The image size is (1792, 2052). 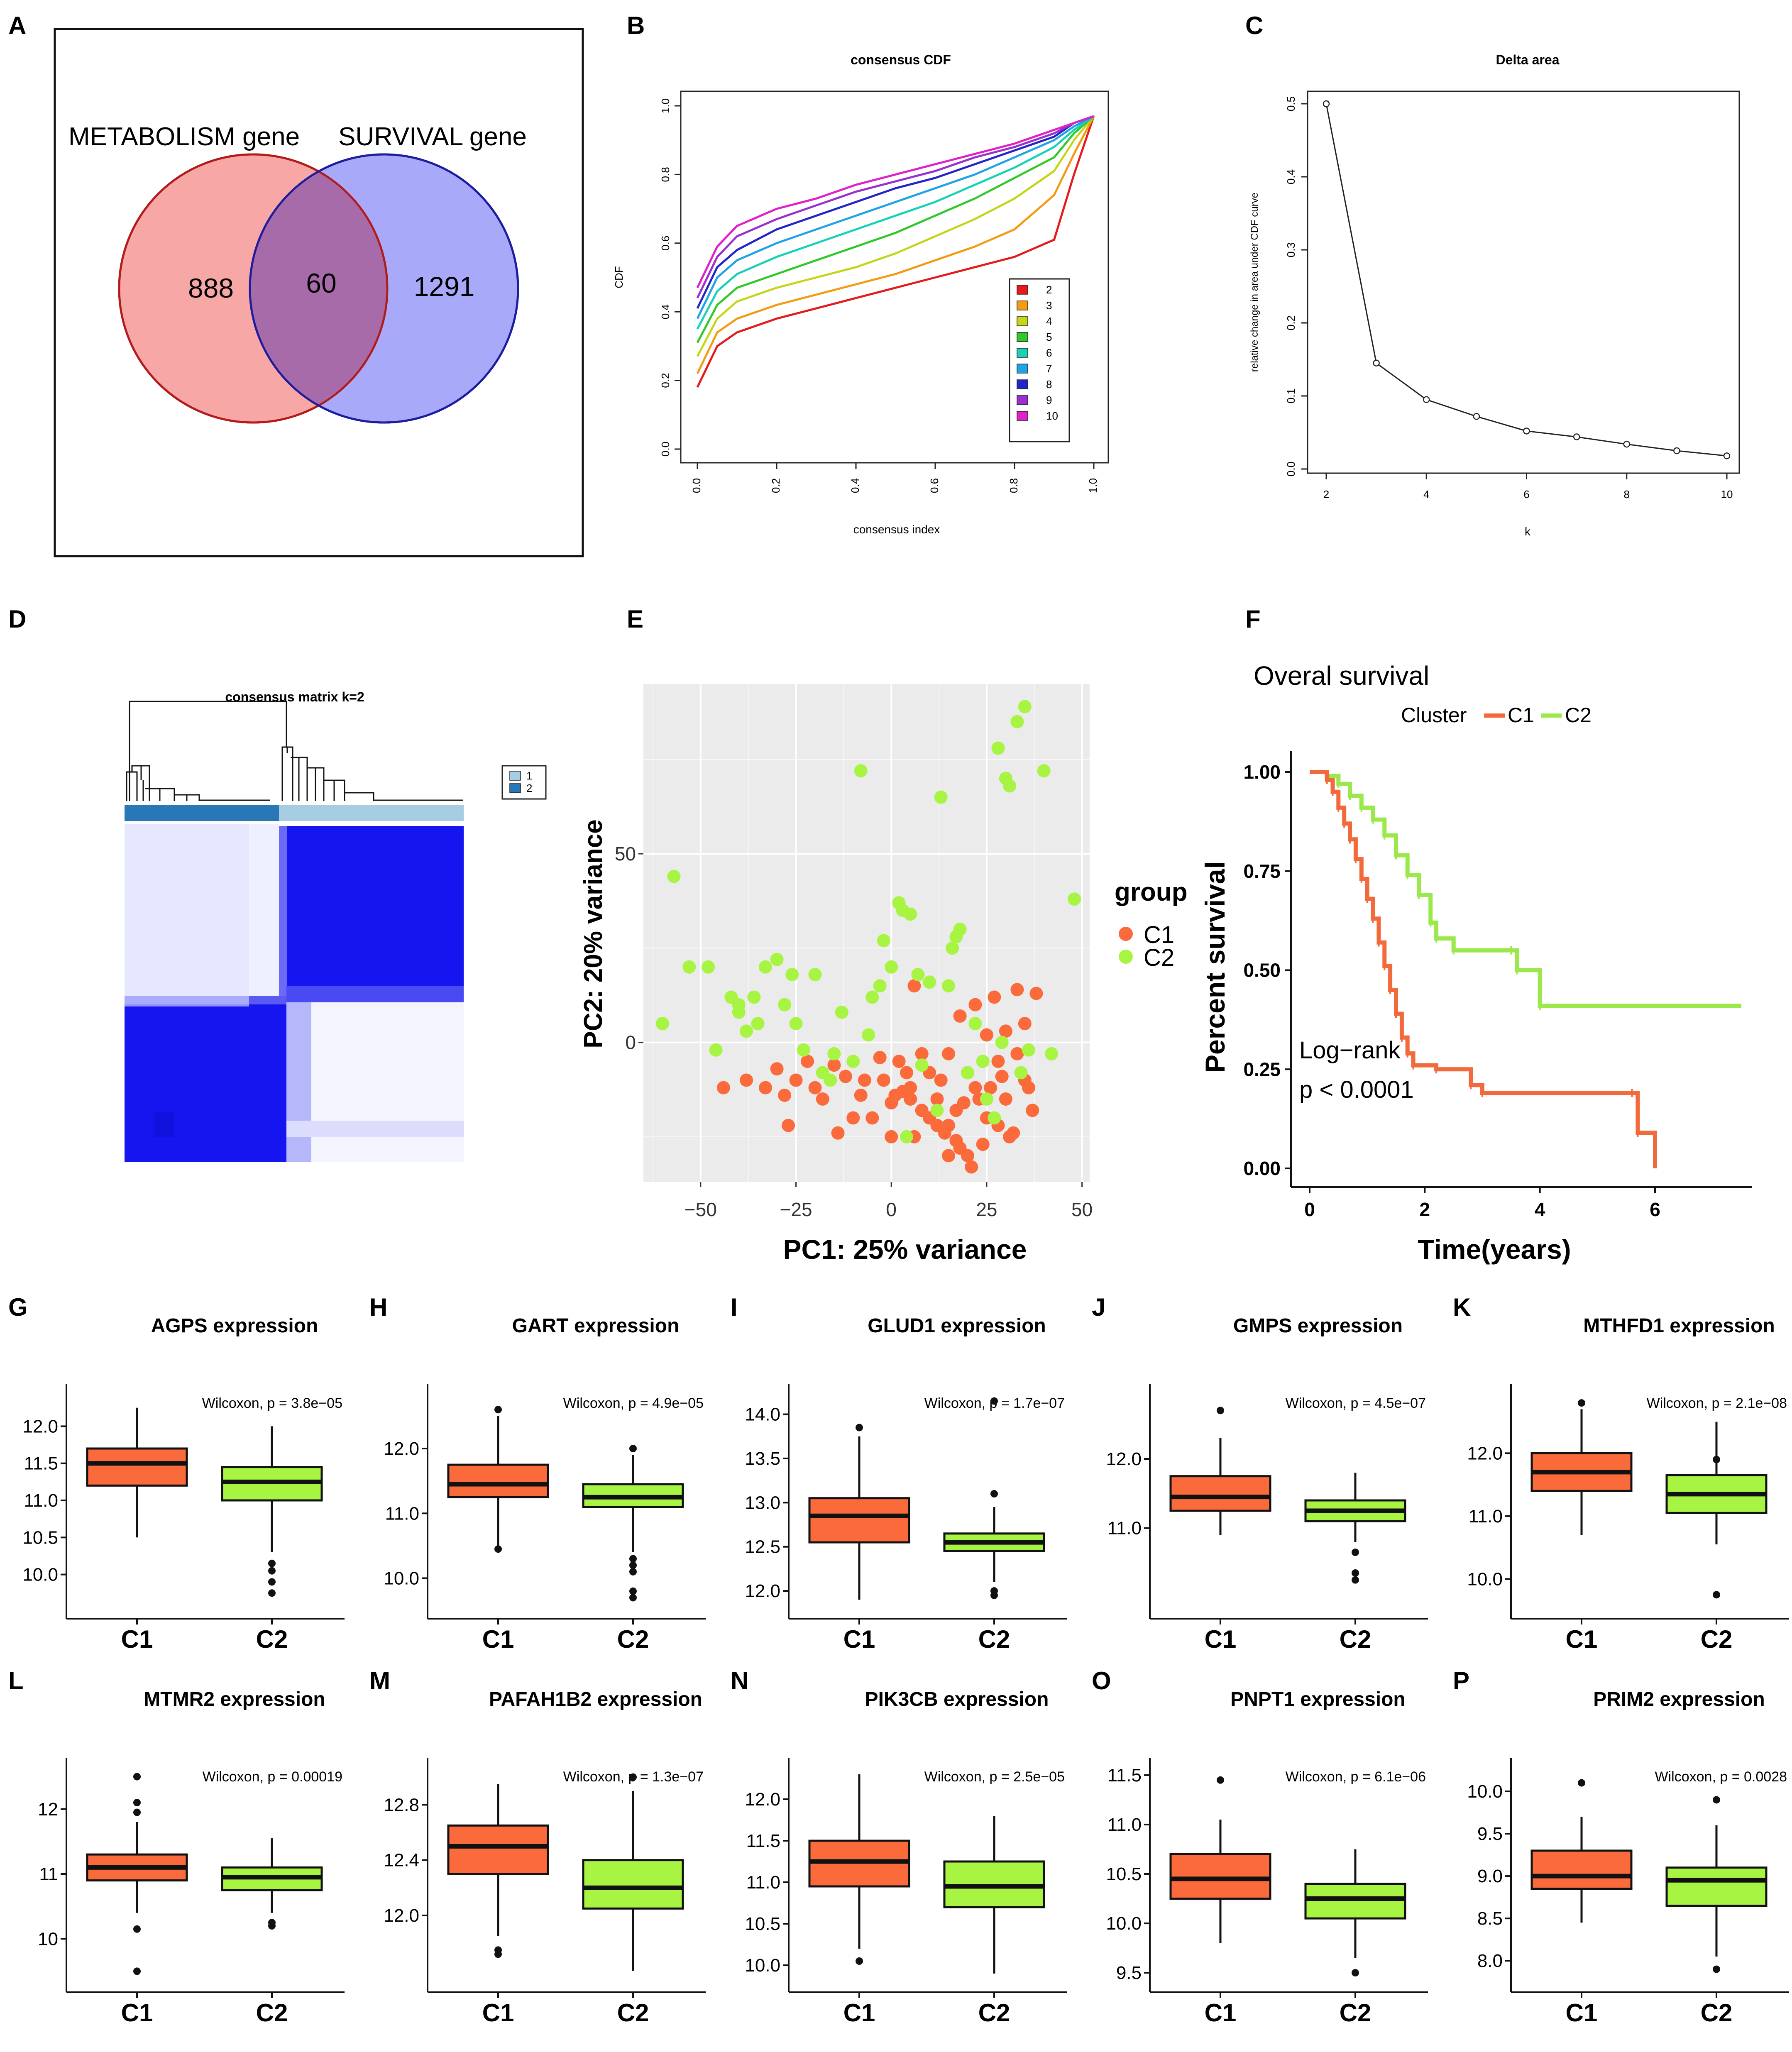 What do you see at coordinates (855, 485) in the screenshot?
I see `x-tick-label: 0.4` at bounding box center [855, 485].